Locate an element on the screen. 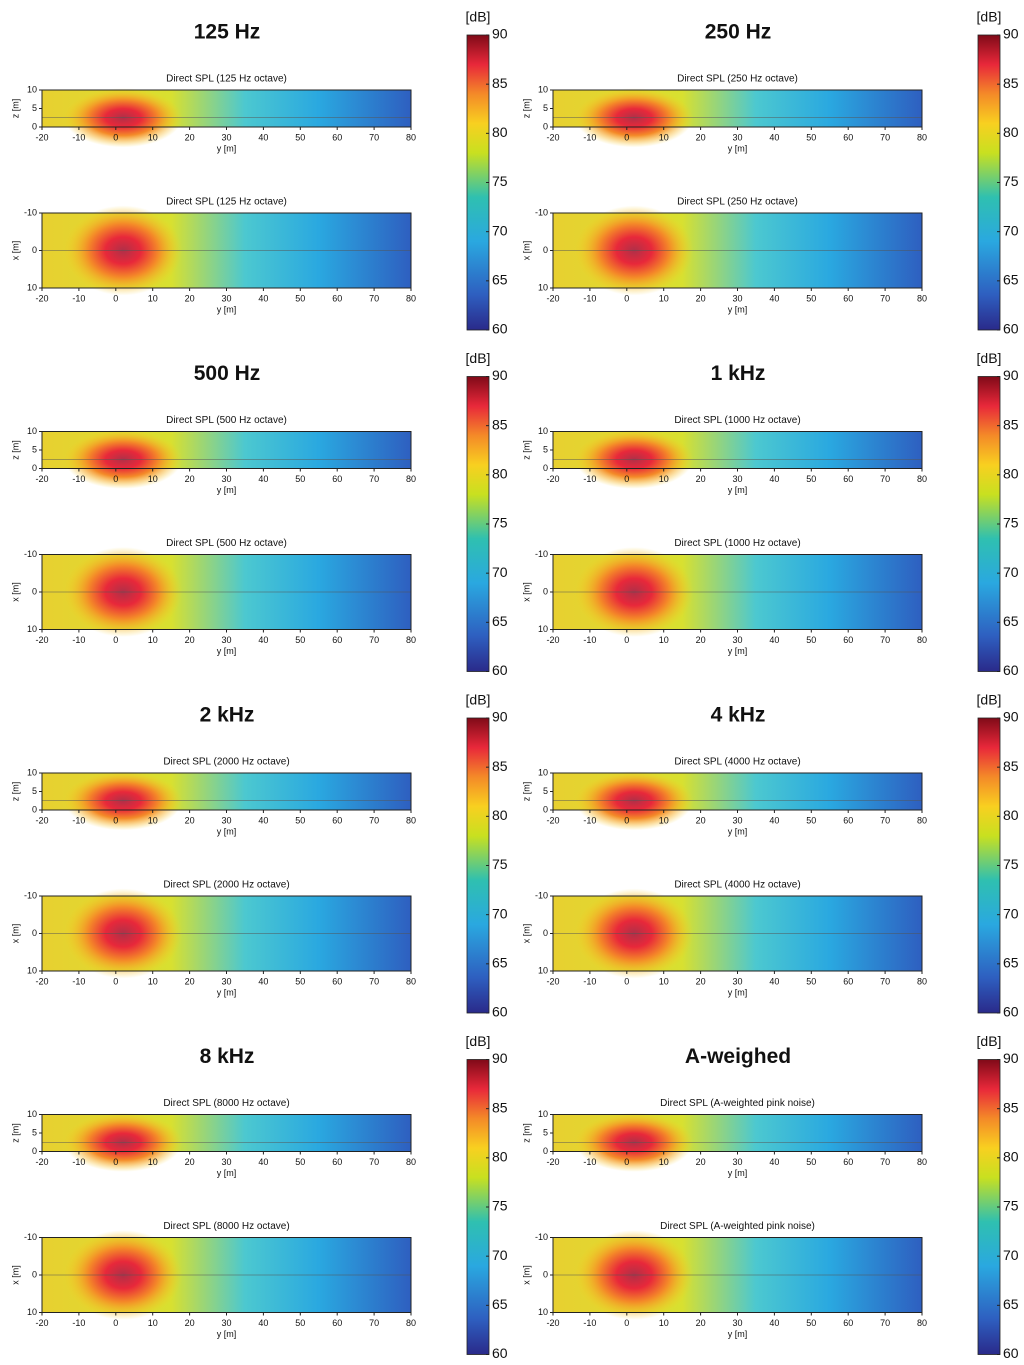 This screenshot has width=1024, height=1365. panel-title: 4 kHz is located at coordinates (738, 715).